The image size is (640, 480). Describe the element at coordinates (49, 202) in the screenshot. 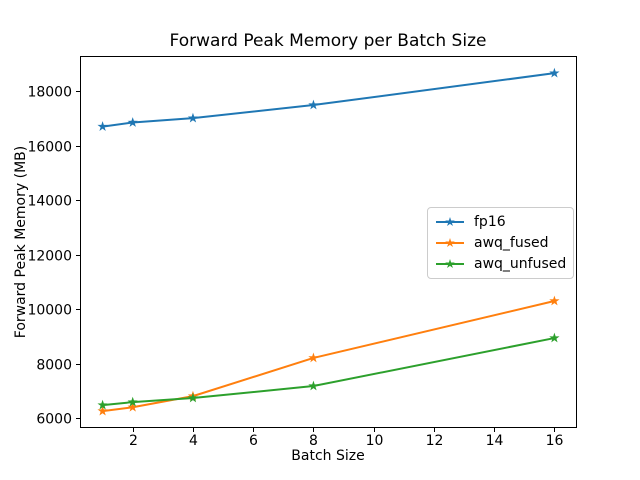

I see `y-tick-label: 14000` at that location.